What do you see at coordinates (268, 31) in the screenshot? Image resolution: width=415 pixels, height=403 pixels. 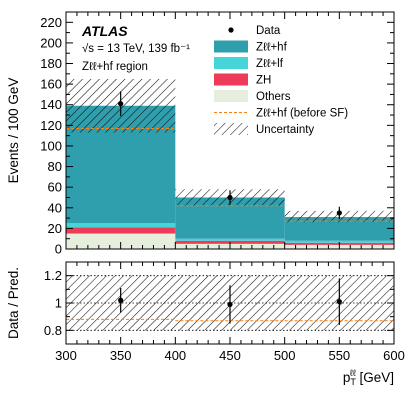 I see `legend-label: Data` at bounding box center [268, 31].